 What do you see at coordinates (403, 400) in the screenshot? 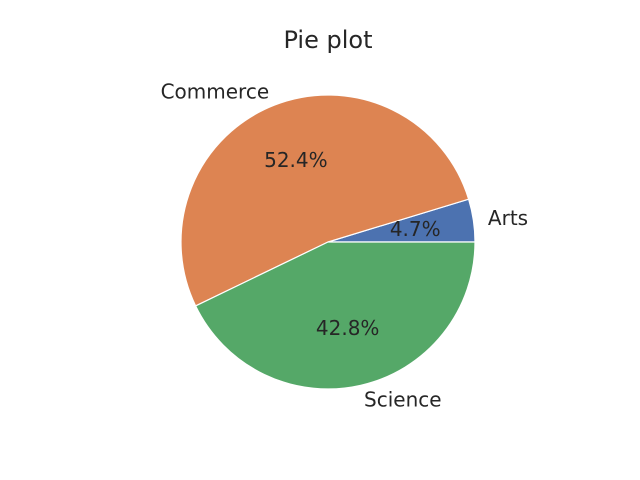
I see `slice-label-science: Science` at bounding box center [403, 400].